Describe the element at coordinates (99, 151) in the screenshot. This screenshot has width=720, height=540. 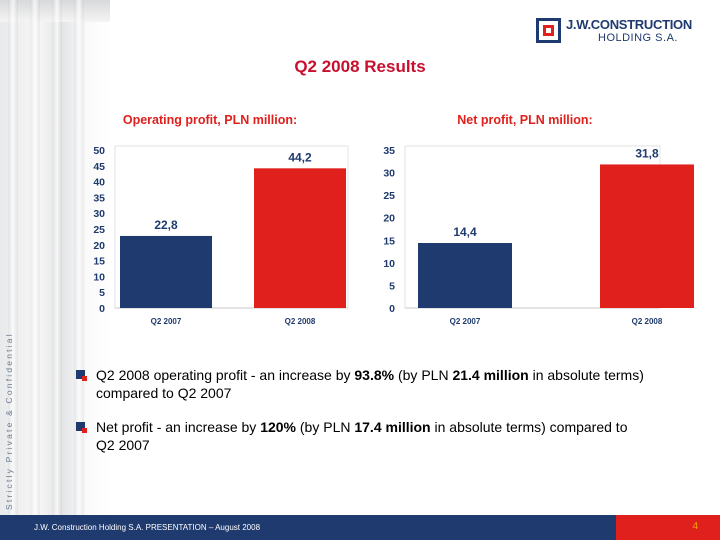
I see `y-tick-label: 50` at that location.